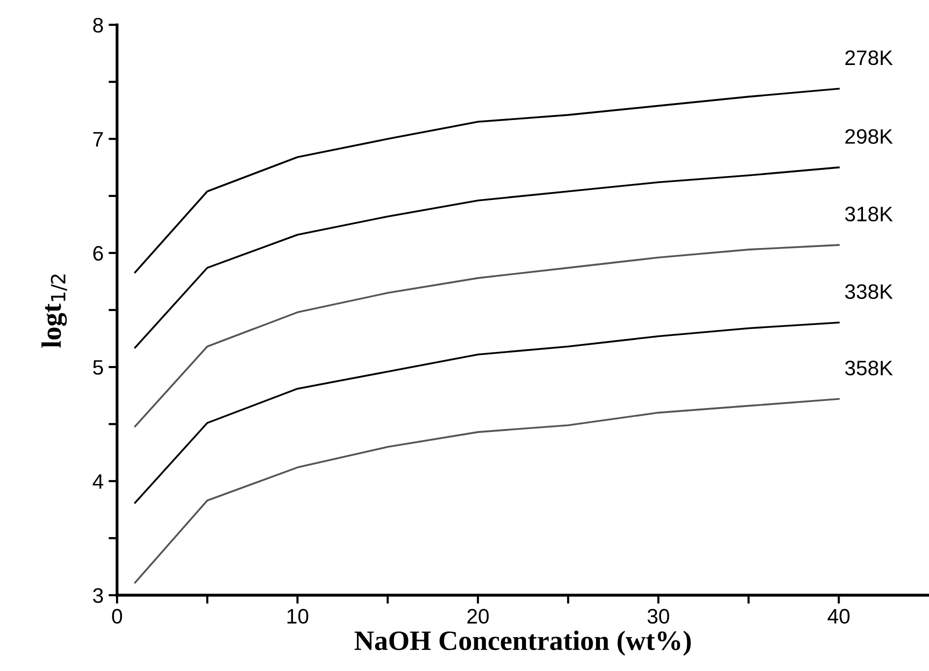 The width and height of the screenshot is (929, 671). What do you see at coordinates (98, 139) in the screenshot?
I see `y-tick-label: 7` at bounding box center [98, 139].